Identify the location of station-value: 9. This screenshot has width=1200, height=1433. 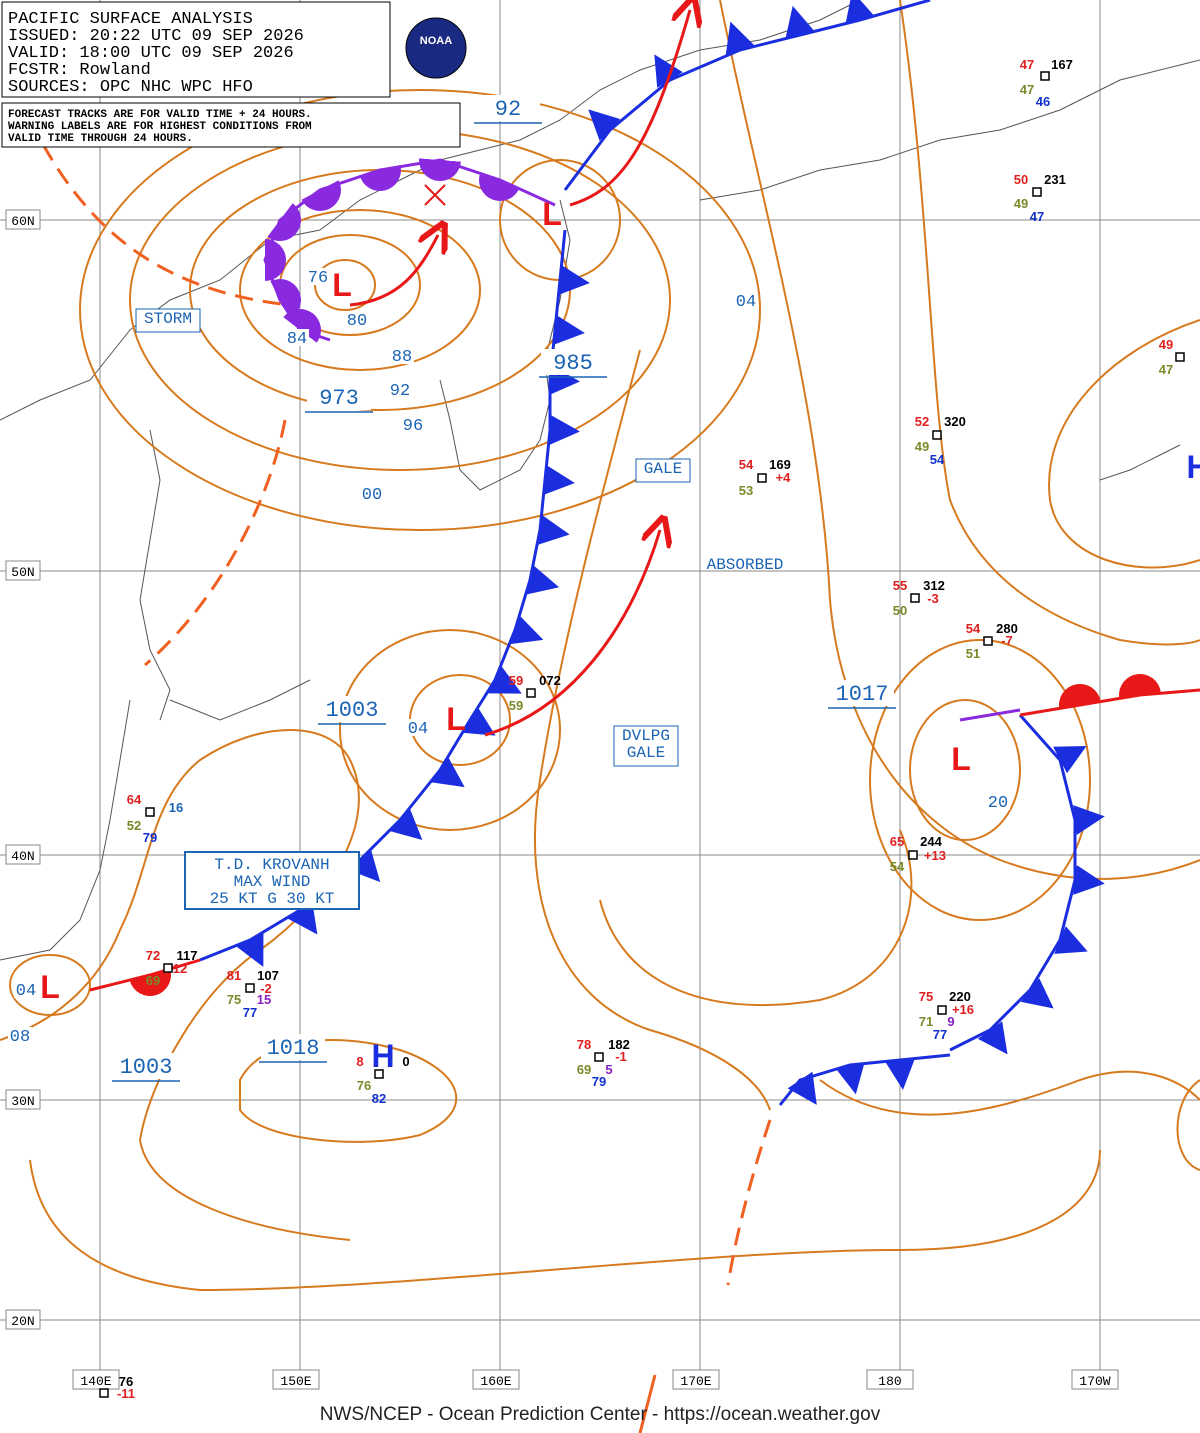
(950, 1021).